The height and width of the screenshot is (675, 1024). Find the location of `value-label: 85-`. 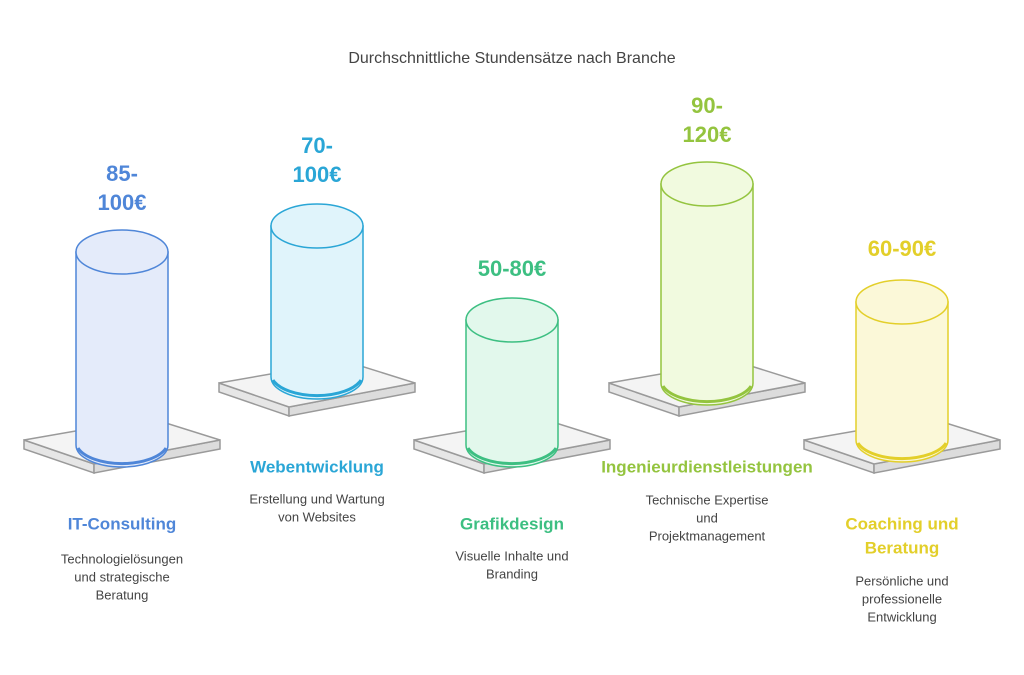

value-label: 85- is located at coordinates (122, 173).